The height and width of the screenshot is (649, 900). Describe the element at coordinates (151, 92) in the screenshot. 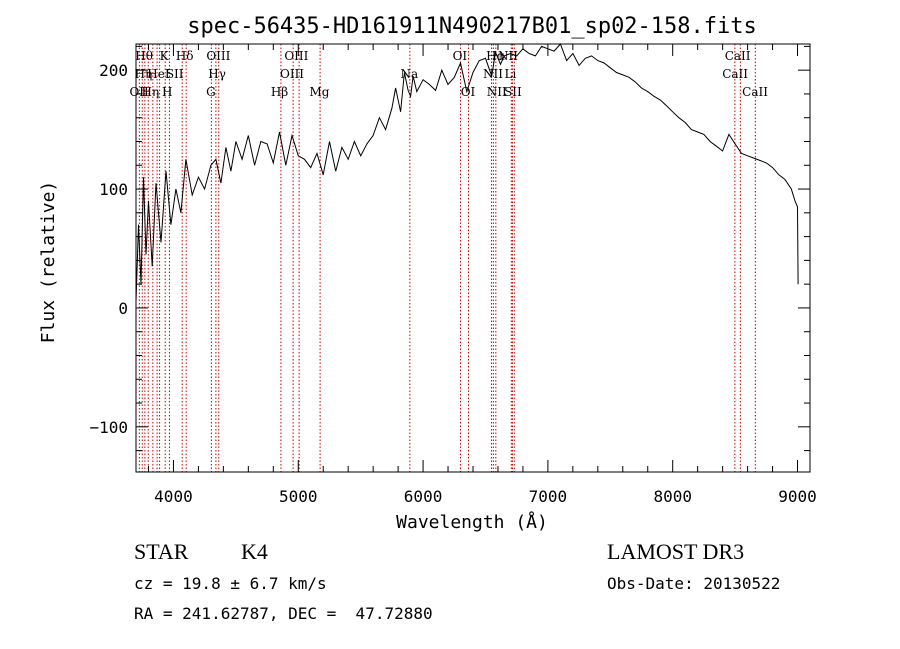

I see `line-label: Hη` at that location.